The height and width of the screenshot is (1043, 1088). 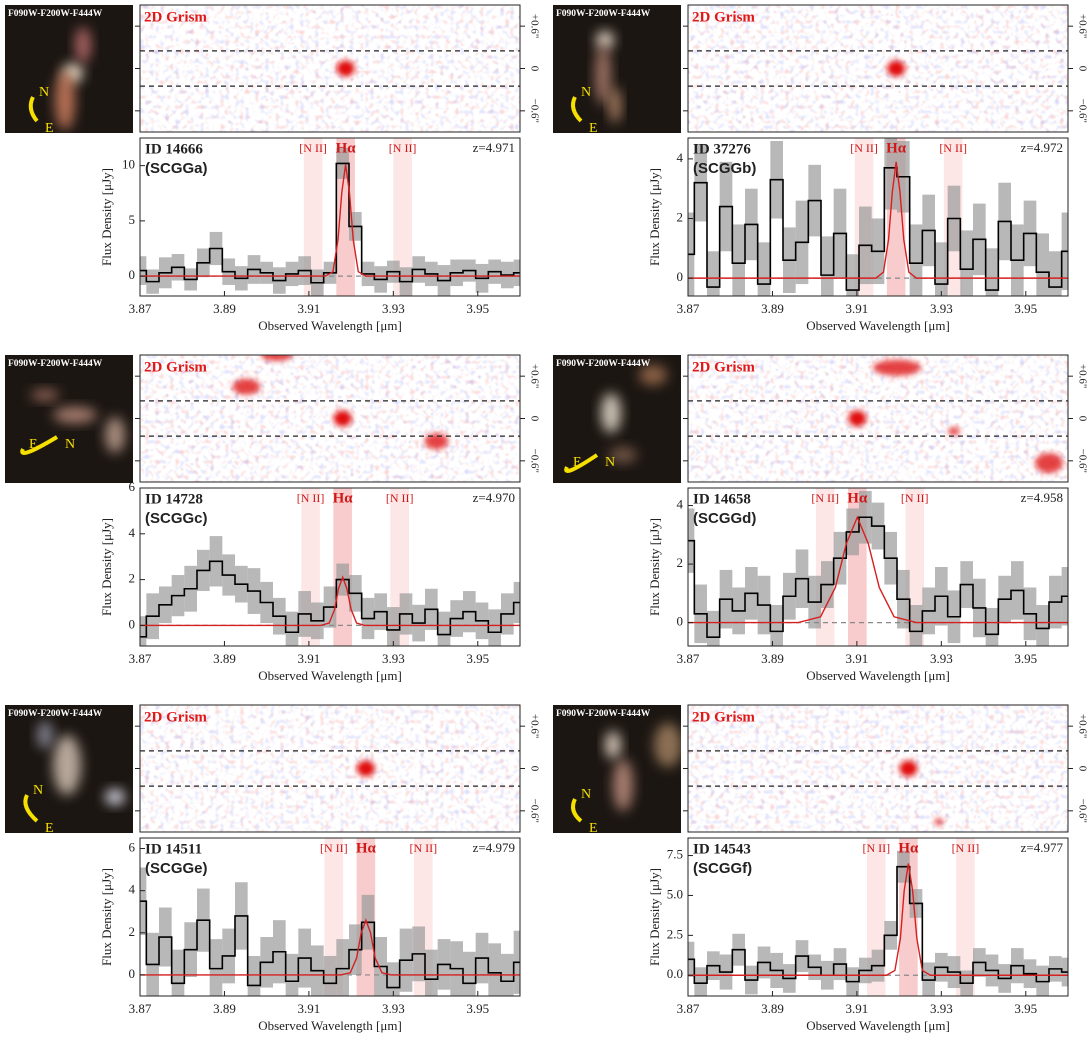 I want to click on object-name: (SCGGe), so click(x=176, y=868).